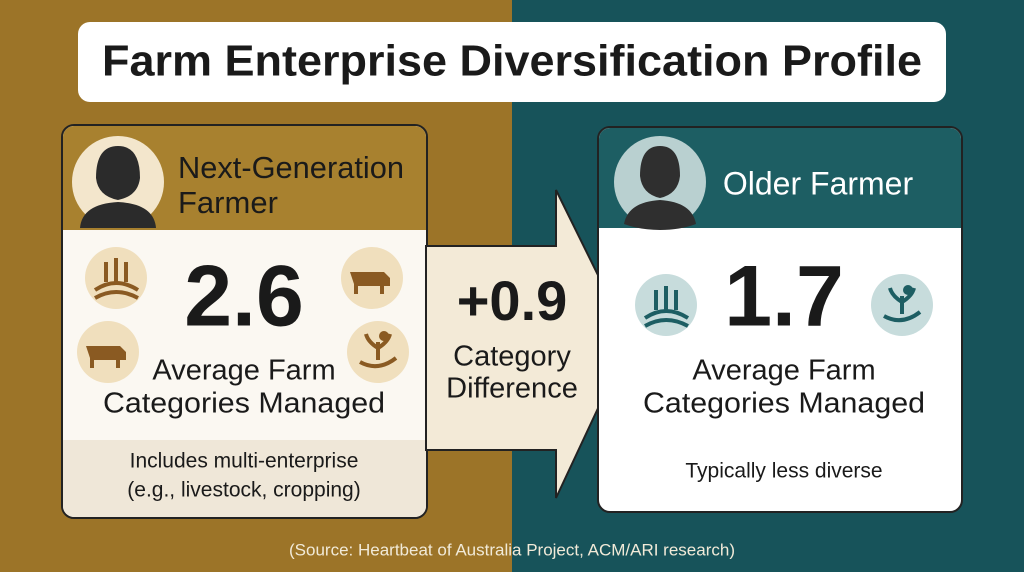  What do you see at coordinates (512, 357) in the screenshot?
I see `difference-label: Category` at bounding box center [512, 357].